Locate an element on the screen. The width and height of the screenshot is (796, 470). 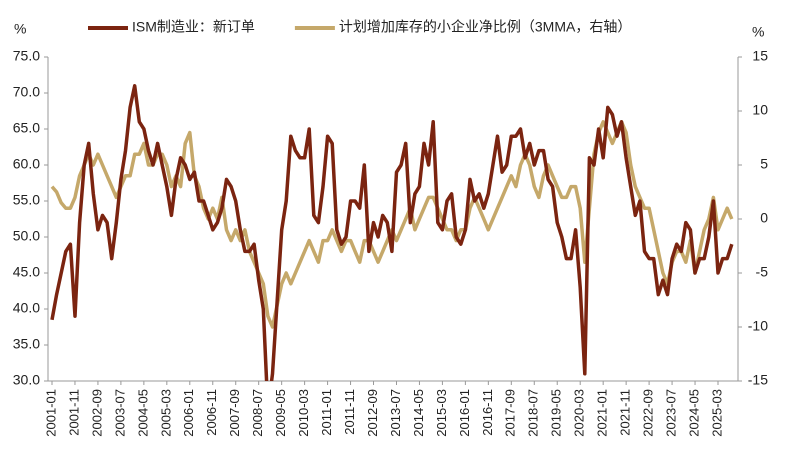
y-tick-label: 65.0 is located at coordinates (26, 128).